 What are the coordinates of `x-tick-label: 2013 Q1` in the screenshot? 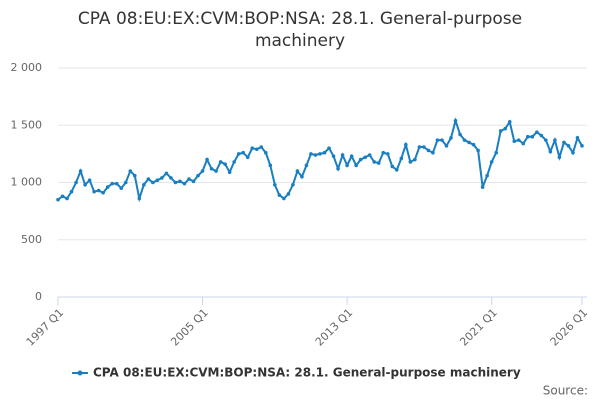 It's located at (334, 327).